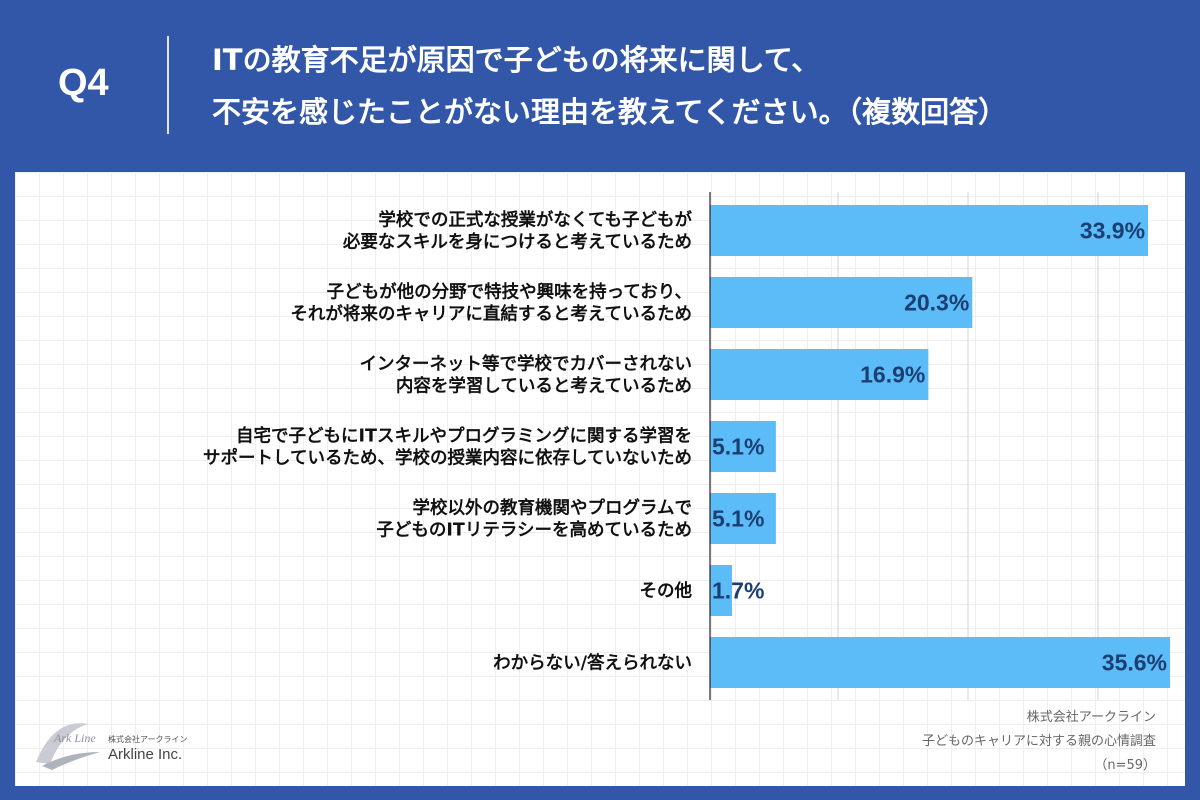  I want to click on category-label-7-line-1: わからない/答えられない, so click(592, 663).